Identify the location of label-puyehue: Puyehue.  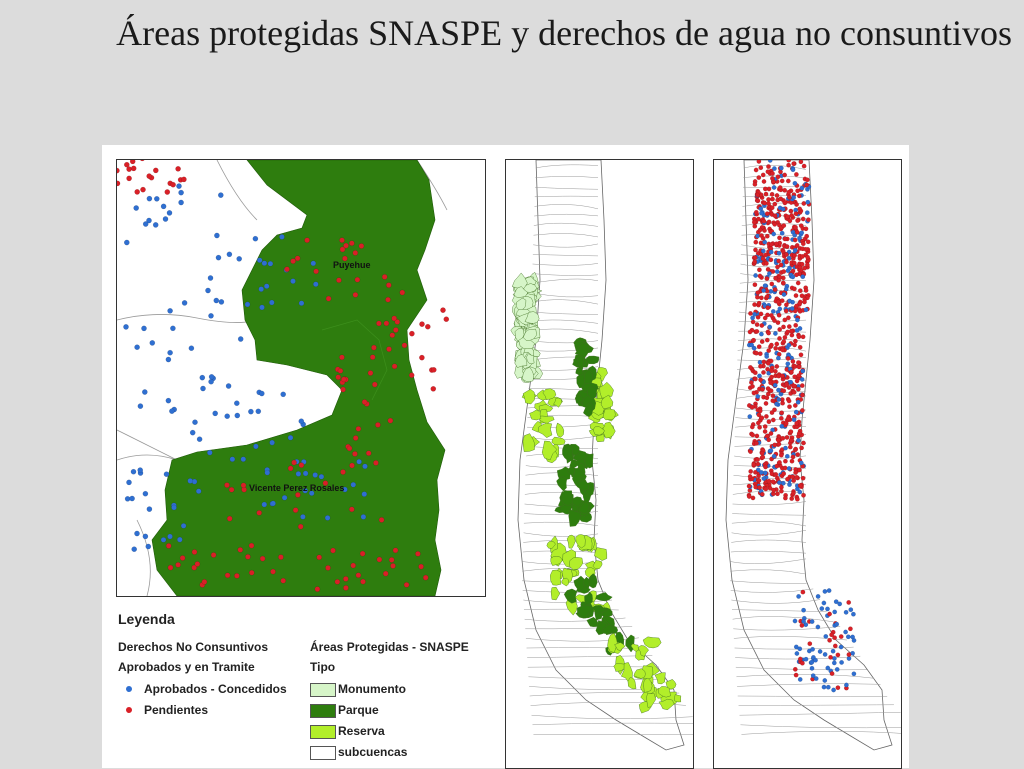
(352, 265).